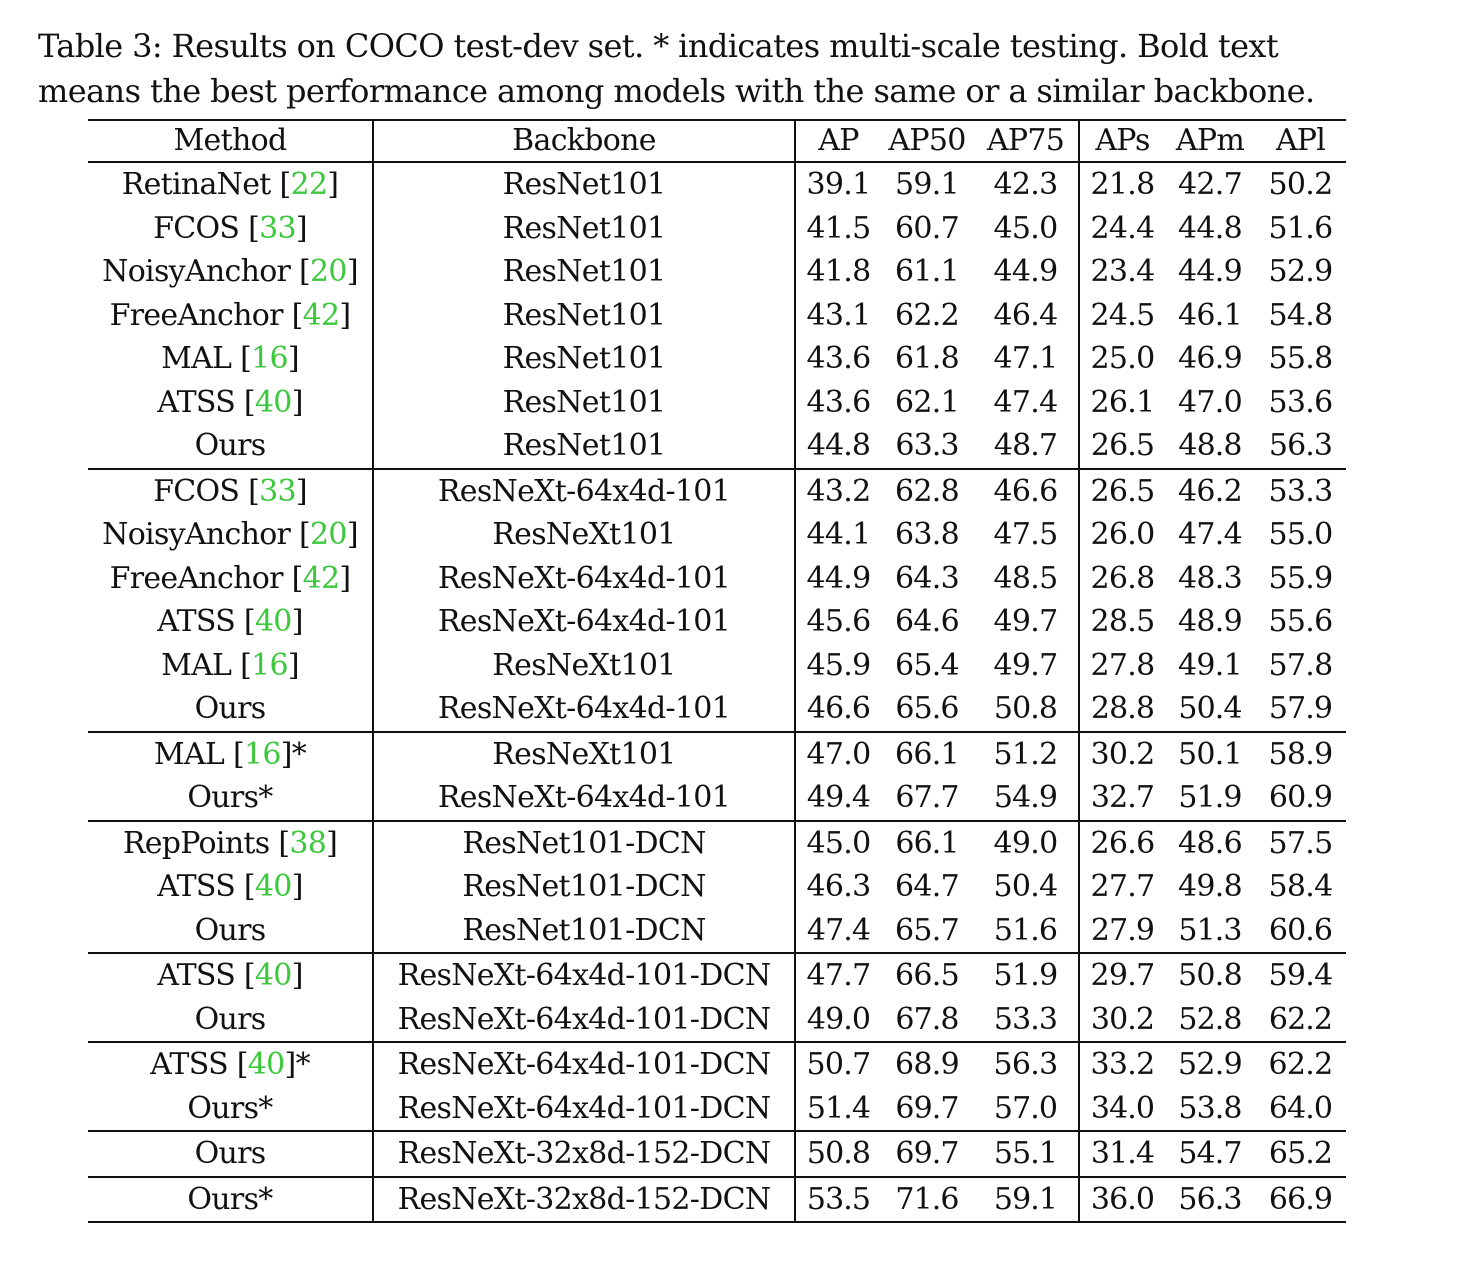 This screenshot has width=1468, height=1264. Describe the element at coordinates (1210, 1108) in the screenshot. I see `apm-value: 53.8` at that location.